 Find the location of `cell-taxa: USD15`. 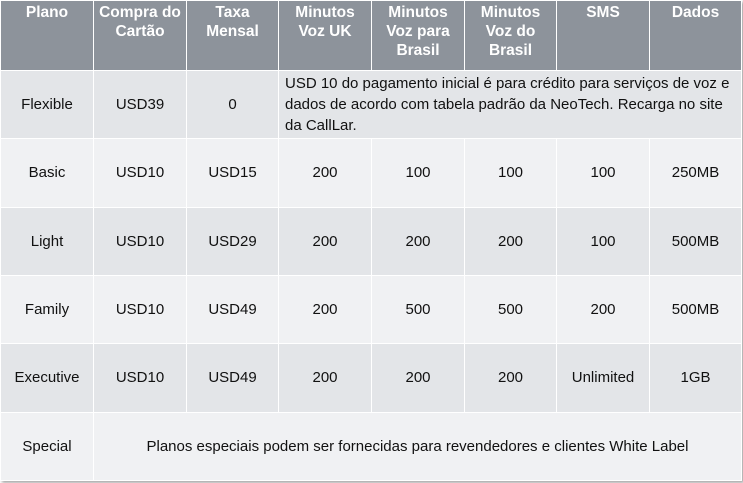

cell-taxa: USD15 is located at coordinates (232, 173).